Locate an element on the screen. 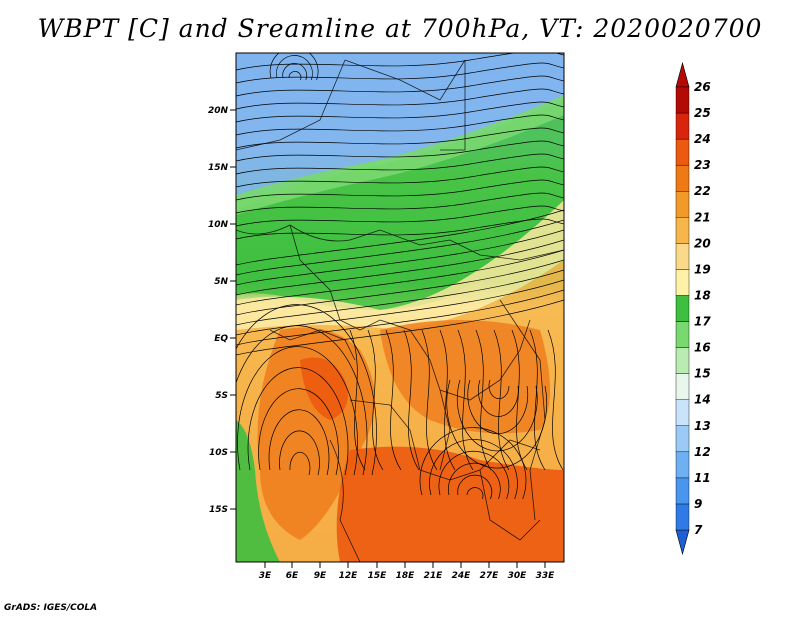  lon-tick: 24E is located at coordinates (462, 571).